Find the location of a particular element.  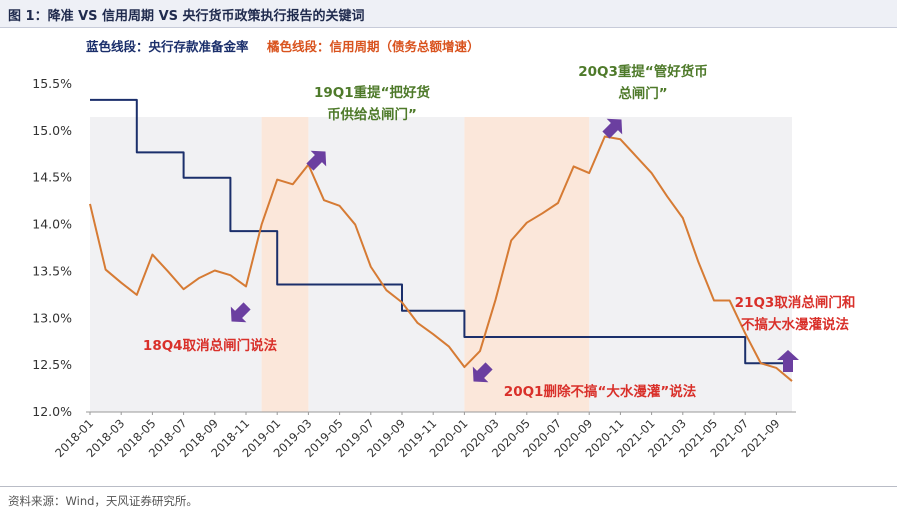

y-tick-label: 15.0% is located at coordinates (52, 130).